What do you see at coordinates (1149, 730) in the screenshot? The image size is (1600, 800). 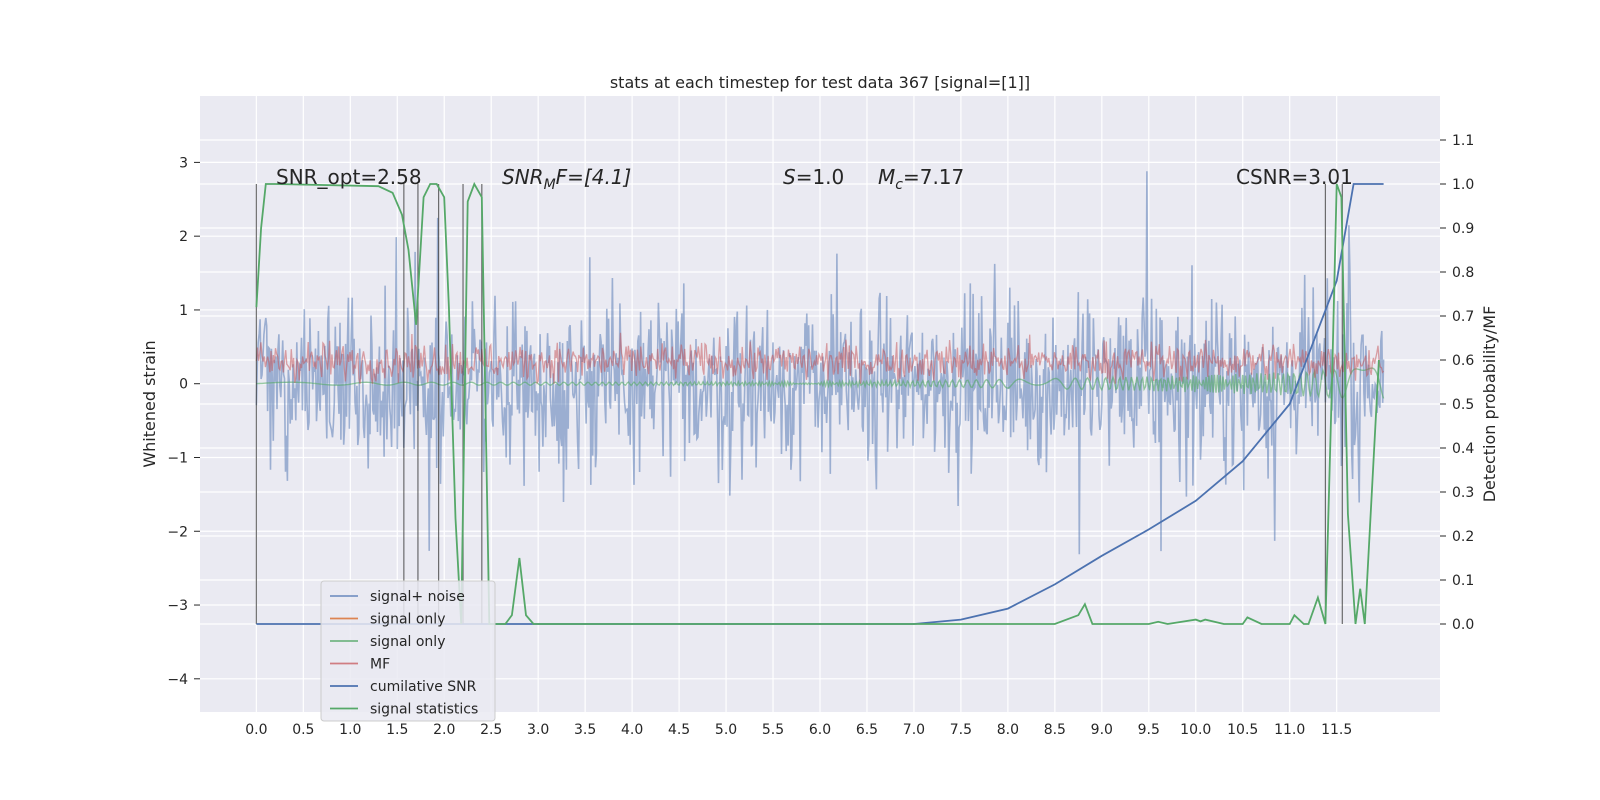 I see `x-tick-label: 9.5` at bounding box center [1149, 730].